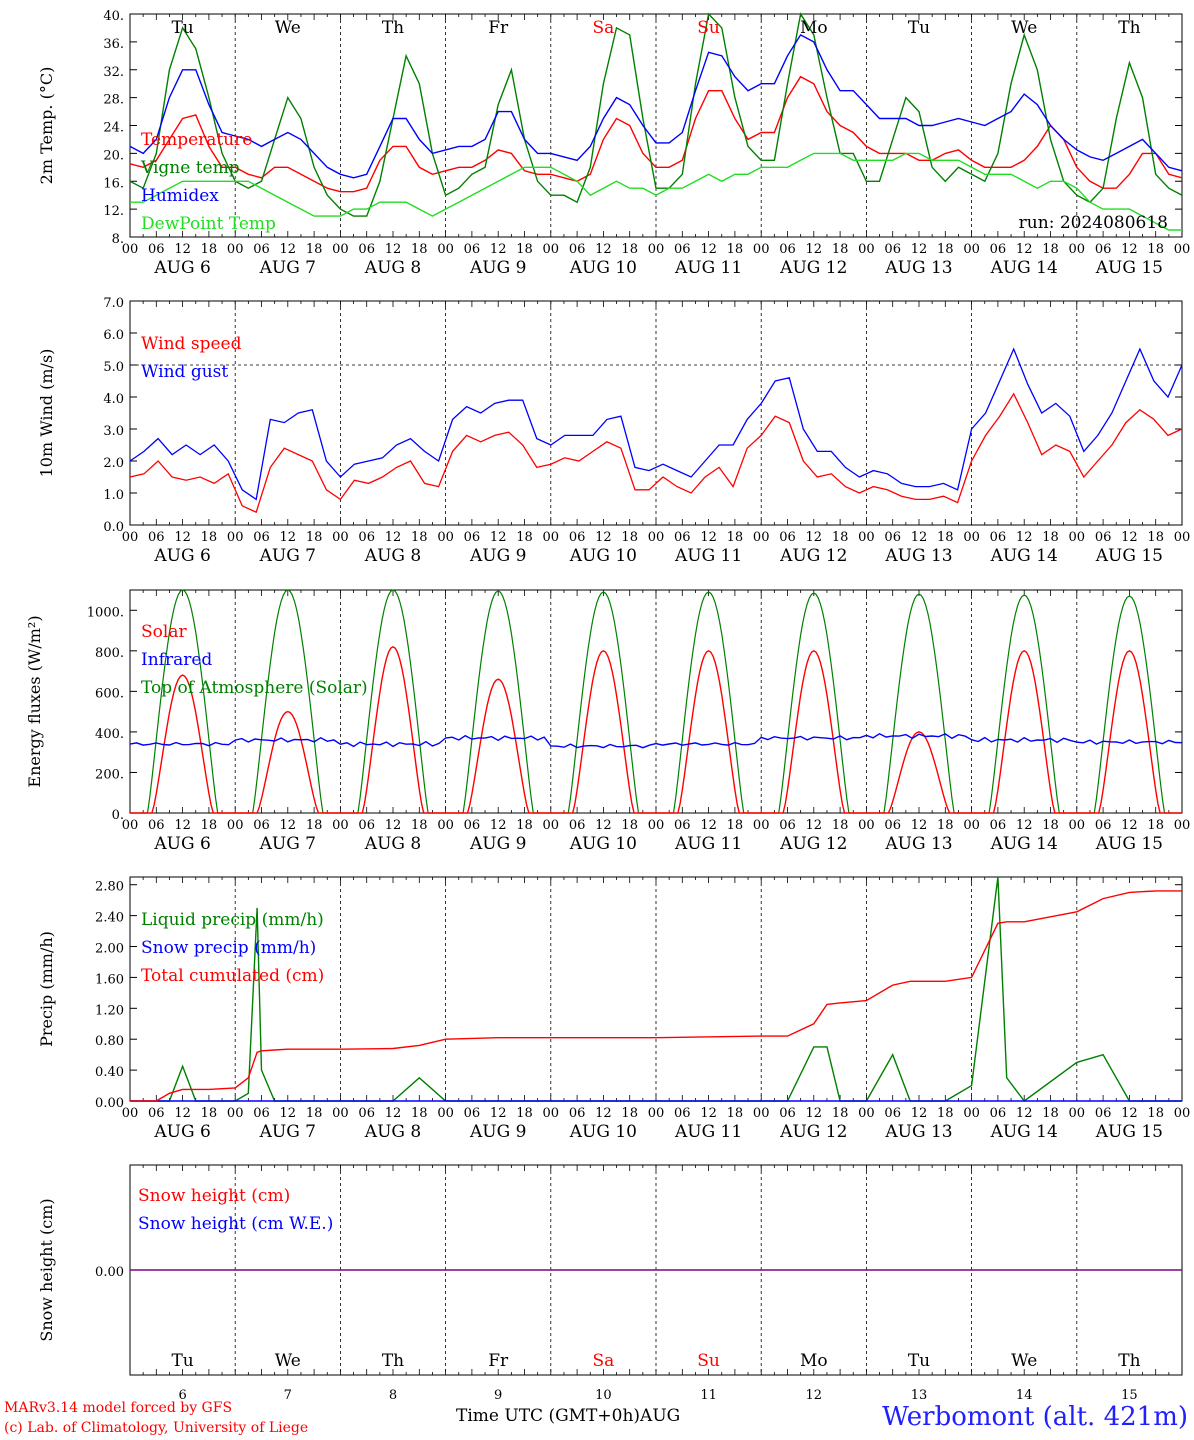 The height and width of the screenshot is (1440, 1194). What do you see at coordinates (708, 1395) in the screenshot?
I see `x-day-number: 11` at bounding box center [708, 1395].